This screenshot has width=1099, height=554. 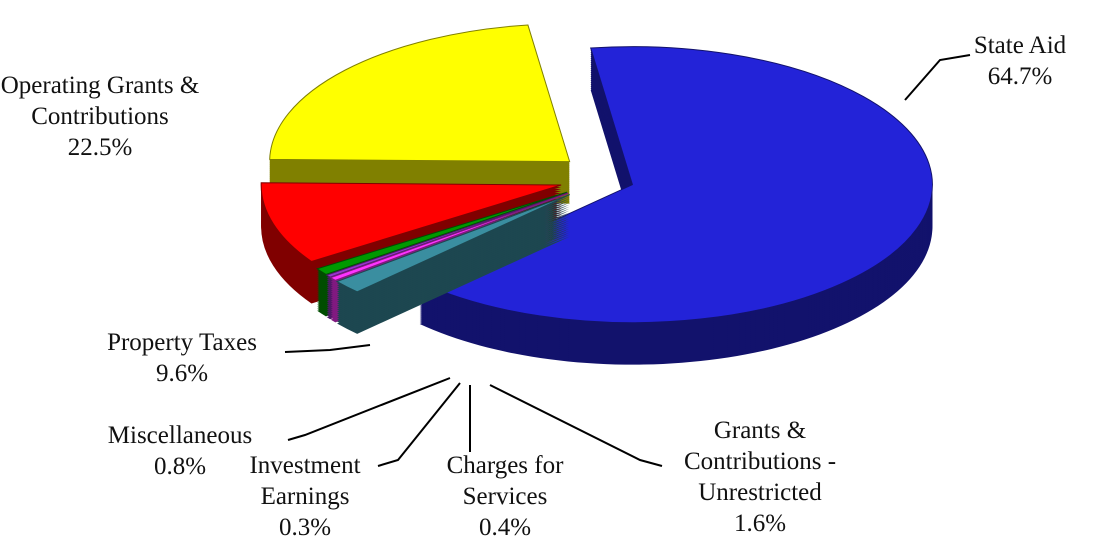 What do you see at coordinates (1020, 76) in the screenshot?
I see `value-label: 64.7%` at bounding box center [1020, 76].